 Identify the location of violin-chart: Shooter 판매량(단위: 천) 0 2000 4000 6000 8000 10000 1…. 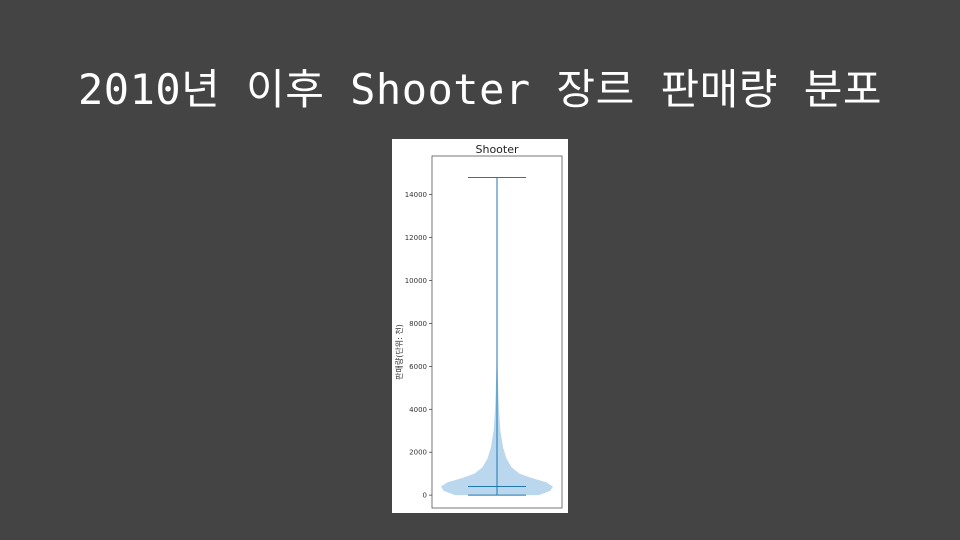
(478, 326).